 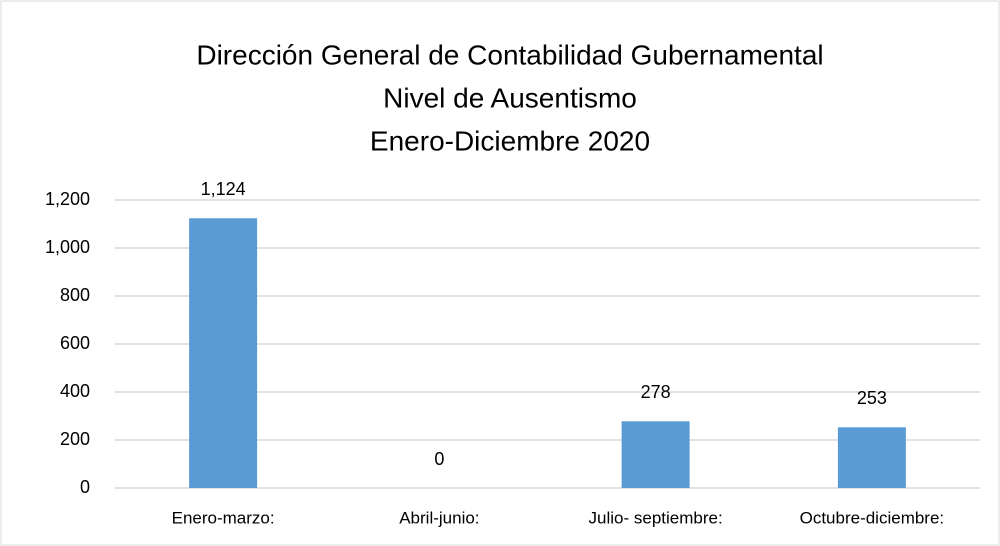 What do you see at coordinates (223, 517) in the screenshot?
I see `x-tick-label: Enero-marzo:` at bounding box center [223, 517].